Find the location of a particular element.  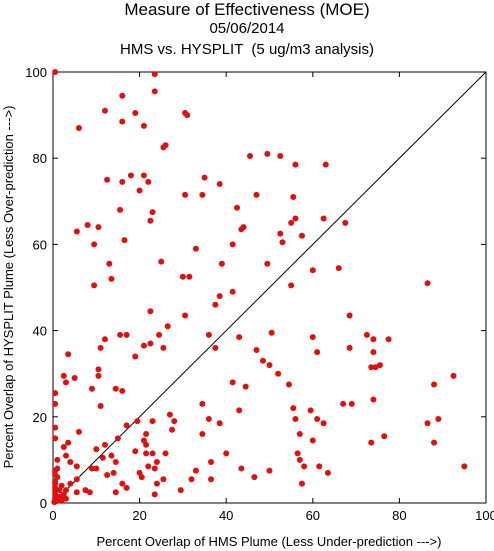

chart-date: 05/06/2014 is located at coordinates (247, 28).